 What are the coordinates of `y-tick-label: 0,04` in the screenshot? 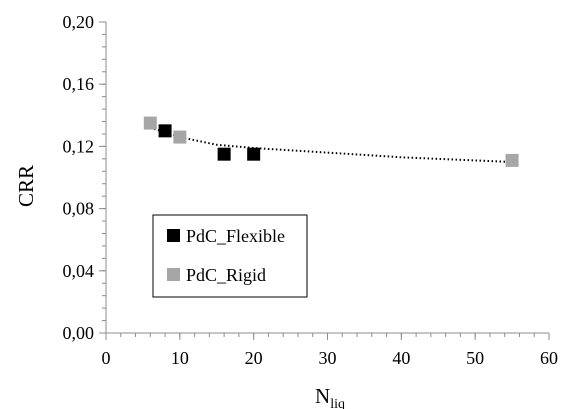 It's located at (79, 271).